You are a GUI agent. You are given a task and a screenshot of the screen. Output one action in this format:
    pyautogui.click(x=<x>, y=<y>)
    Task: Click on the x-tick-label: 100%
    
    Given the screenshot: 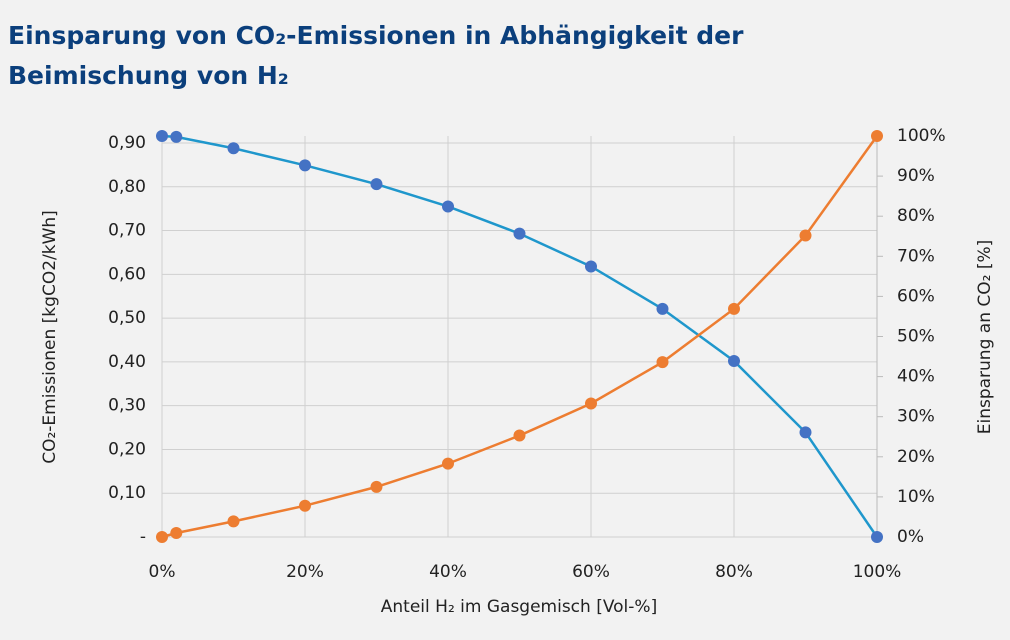 What is the action you would take?
    pyautogui.click(x=877, y=572)
    